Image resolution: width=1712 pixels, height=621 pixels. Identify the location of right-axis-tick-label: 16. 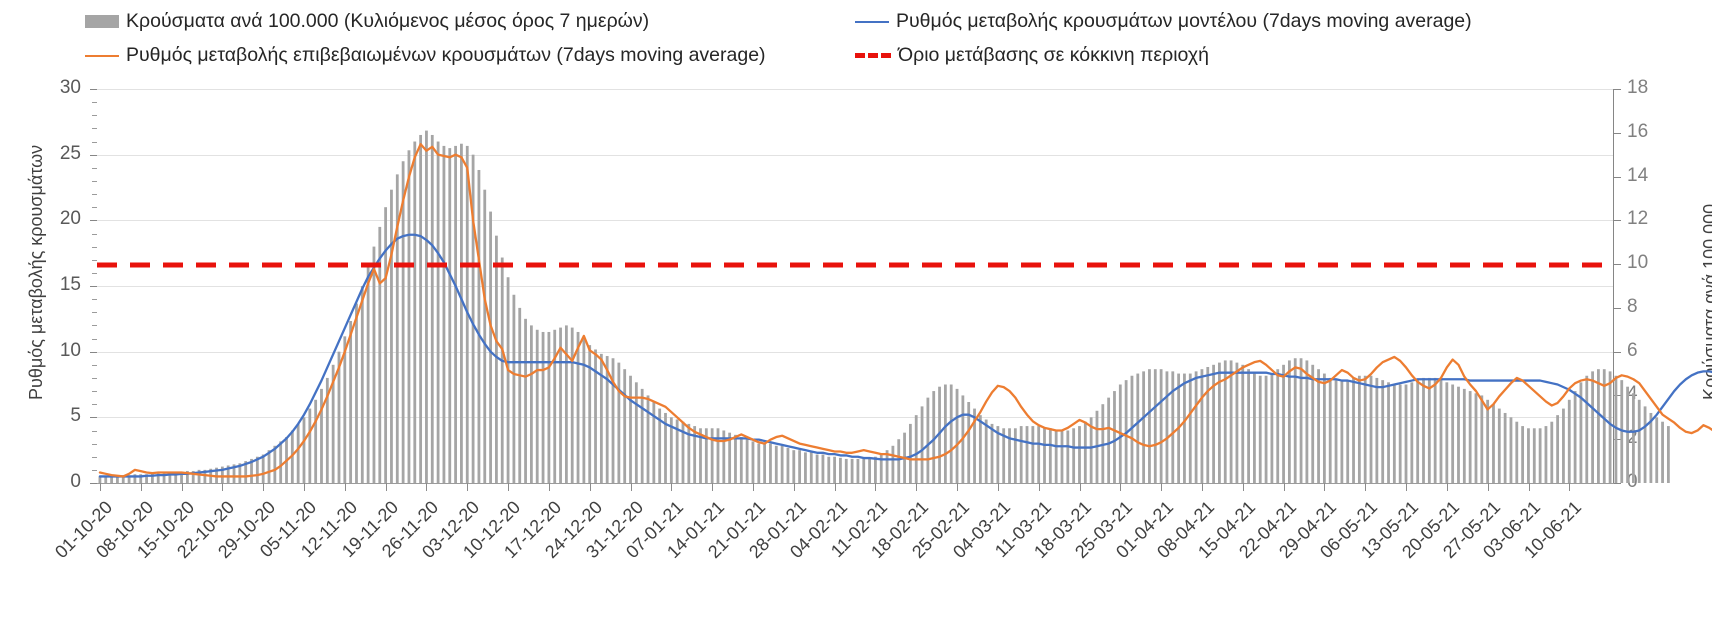
(1638, 131).